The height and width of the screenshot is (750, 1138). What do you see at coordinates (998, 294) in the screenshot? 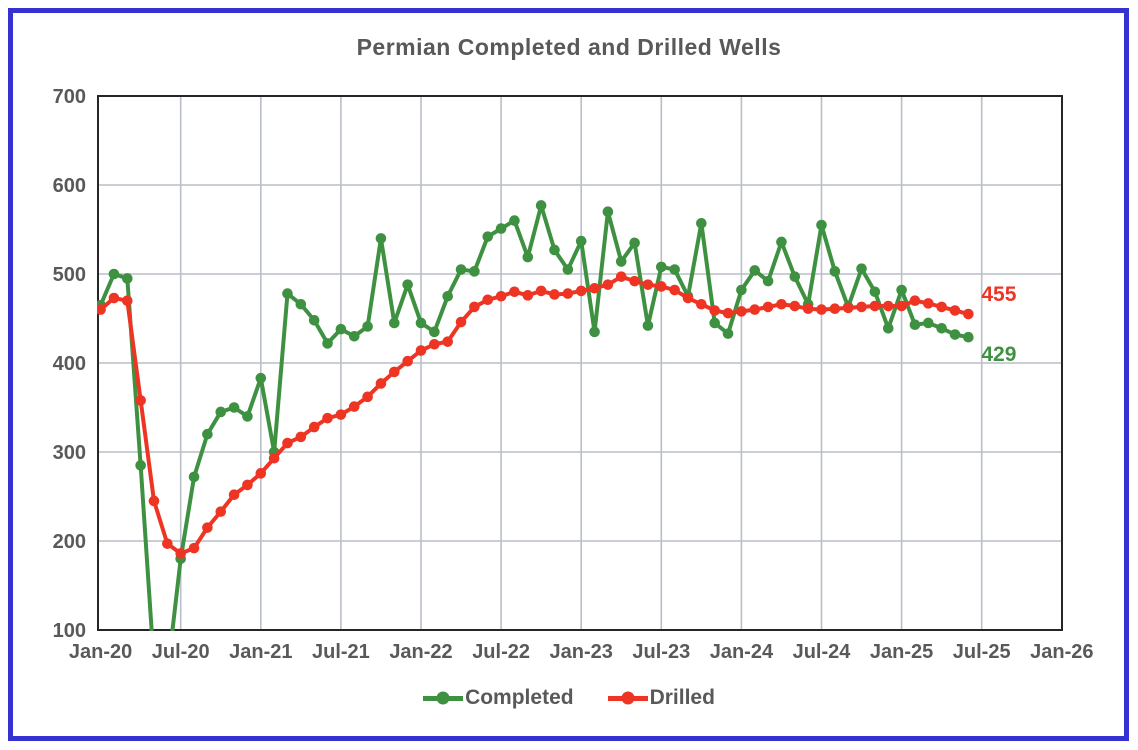
I see `end-label-drilled: 455` at bounding box center [998, 294].